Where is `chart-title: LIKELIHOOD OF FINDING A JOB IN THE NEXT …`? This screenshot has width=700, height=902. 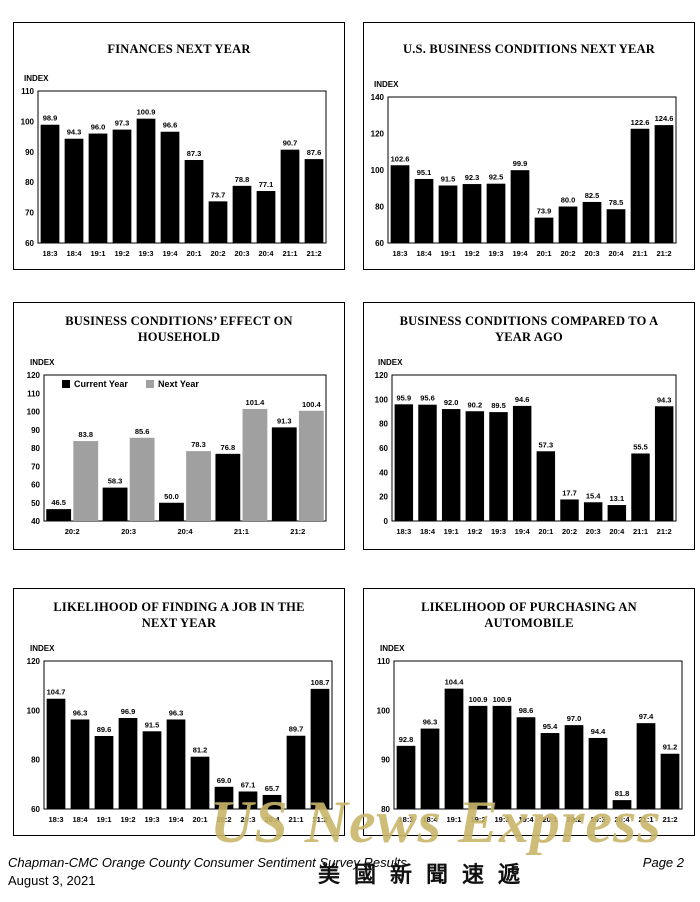 chart-title: LIKELIHOOD OF FINDING A JOB IN THE NEXT … is located at coordinates (179, 615).